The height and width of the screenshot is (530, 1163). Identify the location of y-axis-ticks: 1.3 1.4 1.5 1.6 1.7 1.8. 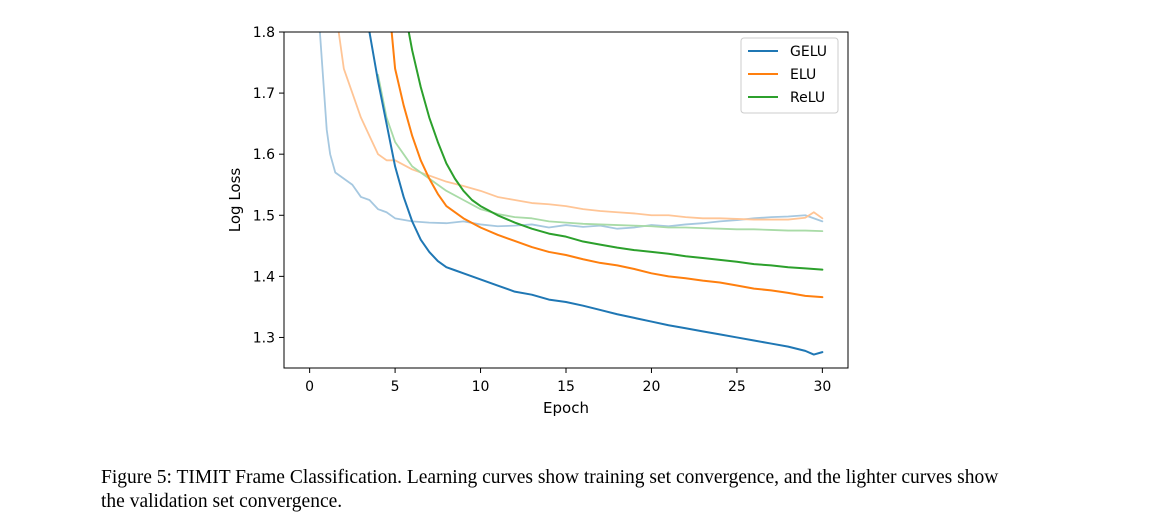
(268, 185).